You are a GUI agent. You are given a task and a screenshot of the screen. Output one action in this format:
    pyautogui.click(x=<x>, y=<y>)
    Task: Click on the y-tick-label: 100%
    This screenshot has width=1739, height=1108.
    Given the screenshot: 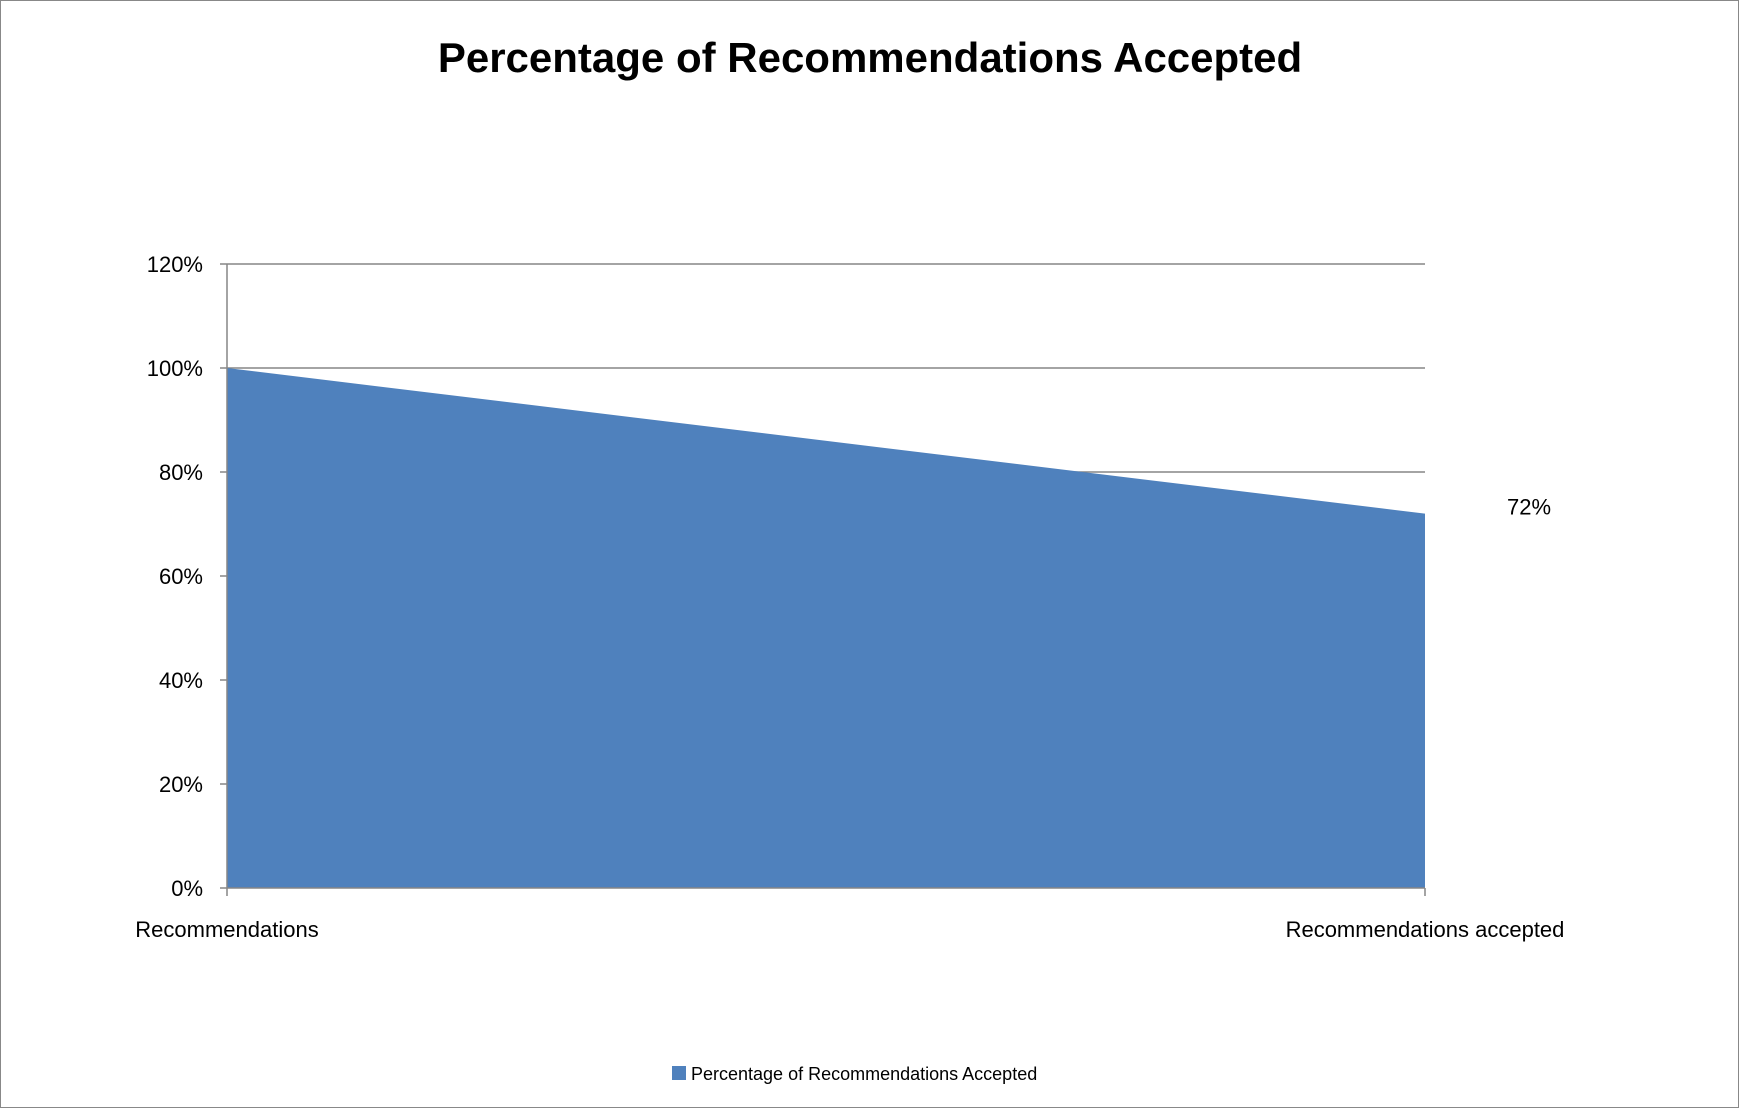 What is the action you would take?
    pyautogui.click(x=175, y=368)
    